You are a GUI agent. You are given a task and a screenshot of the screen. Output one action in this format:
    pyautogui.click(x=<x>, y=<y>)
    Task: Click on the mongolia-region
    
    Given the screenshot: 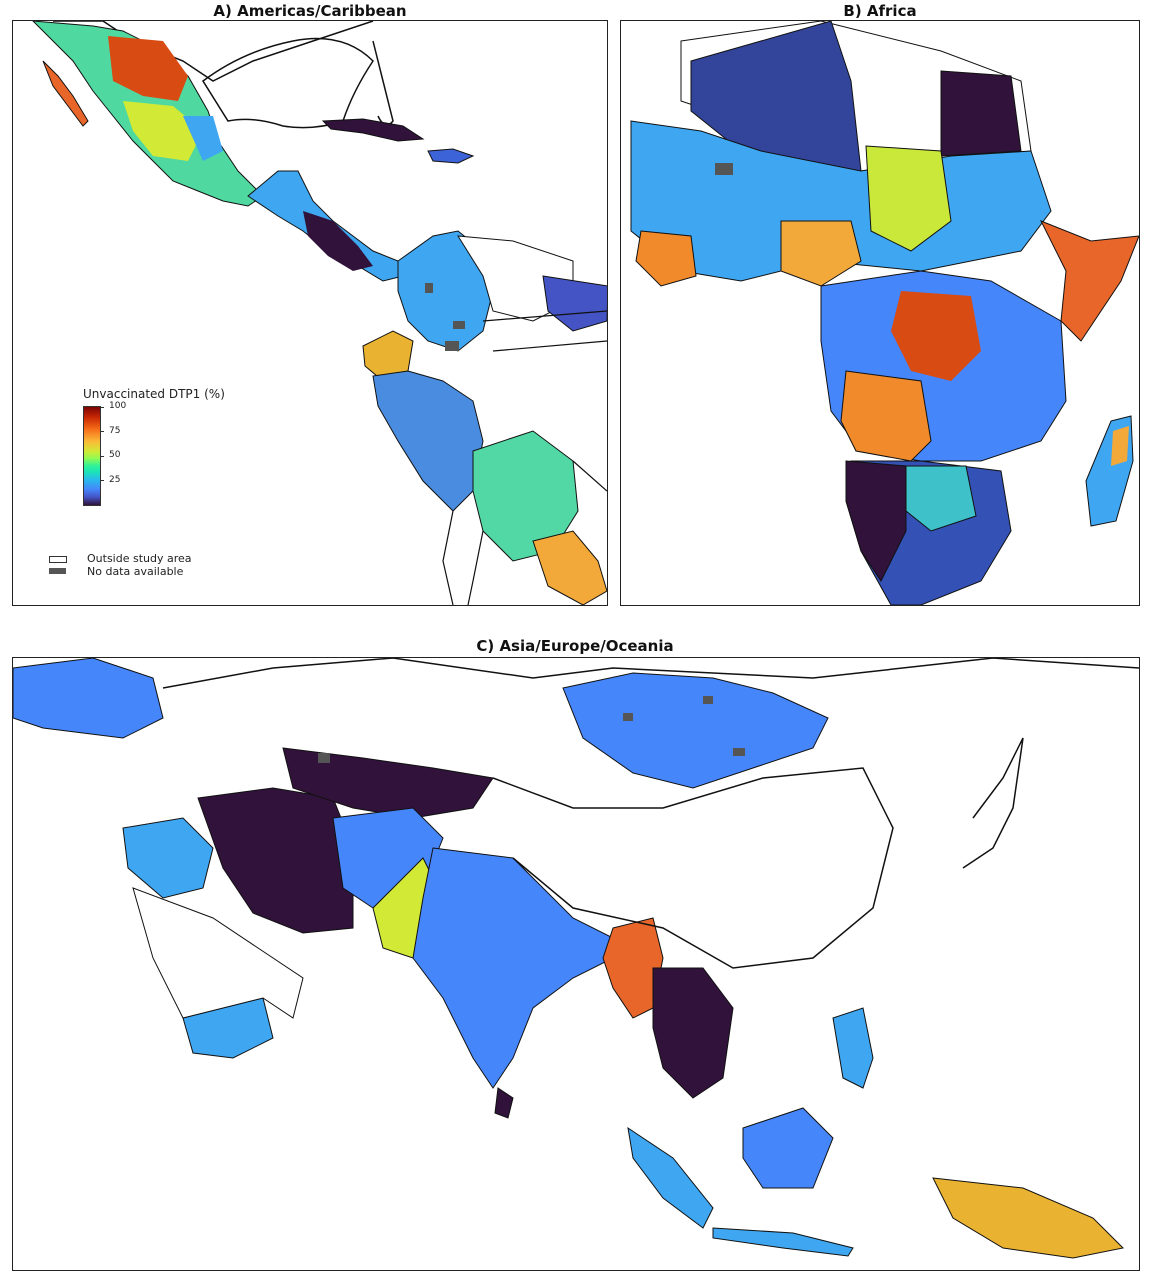 What is the action you would take?
    pyautogui.click(x=695, y=730)
    